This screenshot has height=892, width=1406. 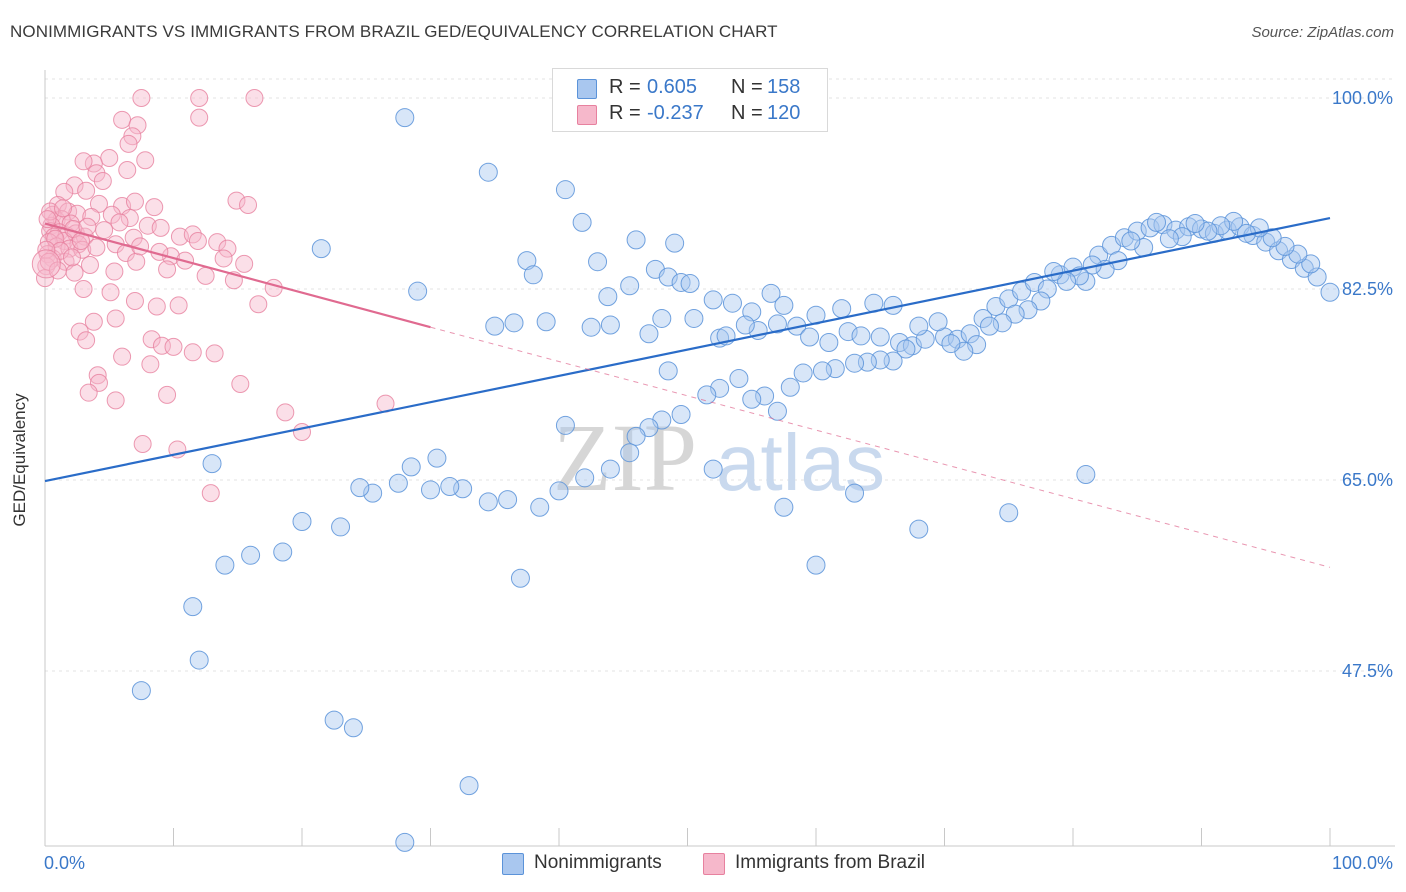 What do you see at coordinates (1367, 289) in the screenshot?
I see `y-tick-label: 82.5%` at bounding box center [1367, 289].